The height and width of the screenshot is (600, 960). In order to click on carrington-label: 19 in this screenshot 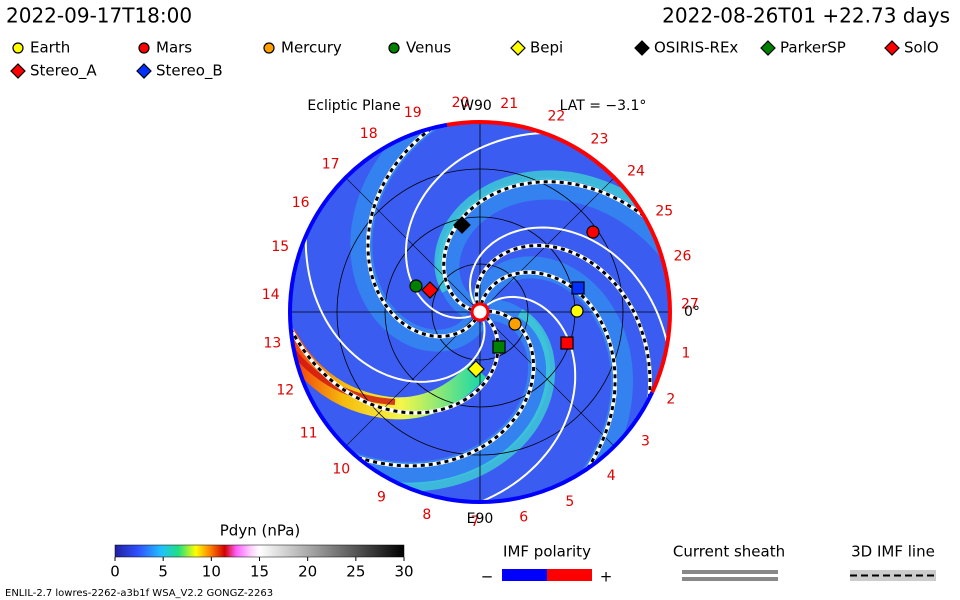, I will do `click(413, 113)`.